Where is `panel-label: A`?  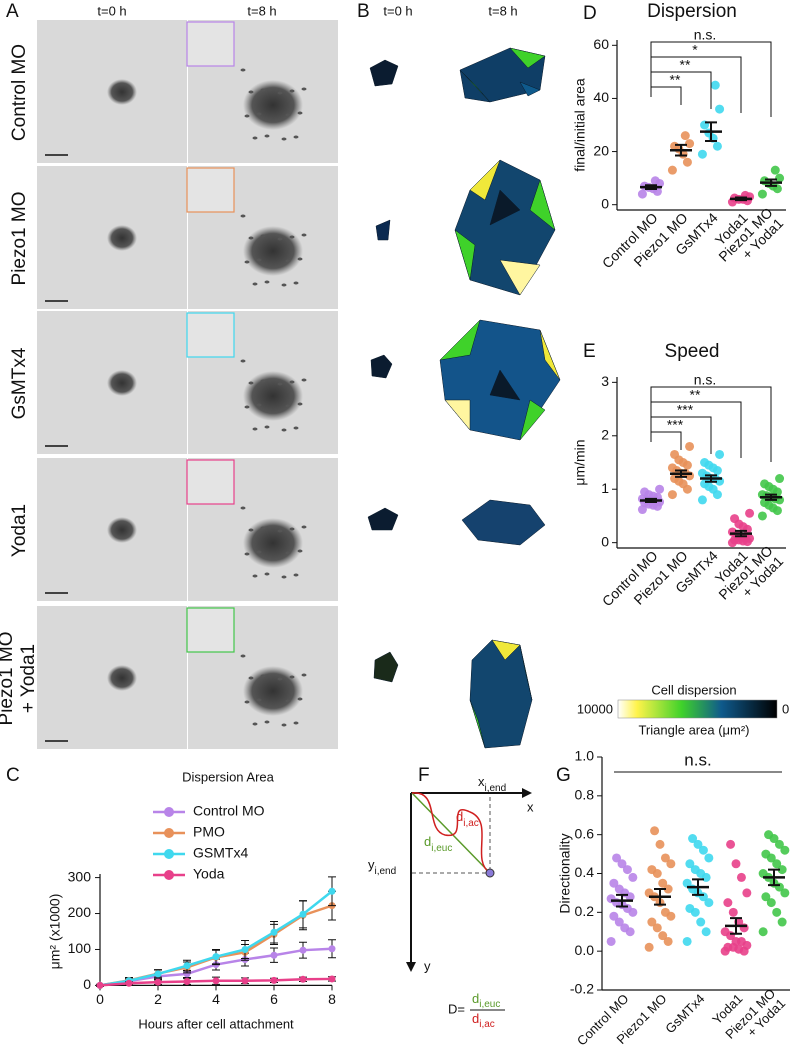
panel-label: A is located at coordinates (12, 11).